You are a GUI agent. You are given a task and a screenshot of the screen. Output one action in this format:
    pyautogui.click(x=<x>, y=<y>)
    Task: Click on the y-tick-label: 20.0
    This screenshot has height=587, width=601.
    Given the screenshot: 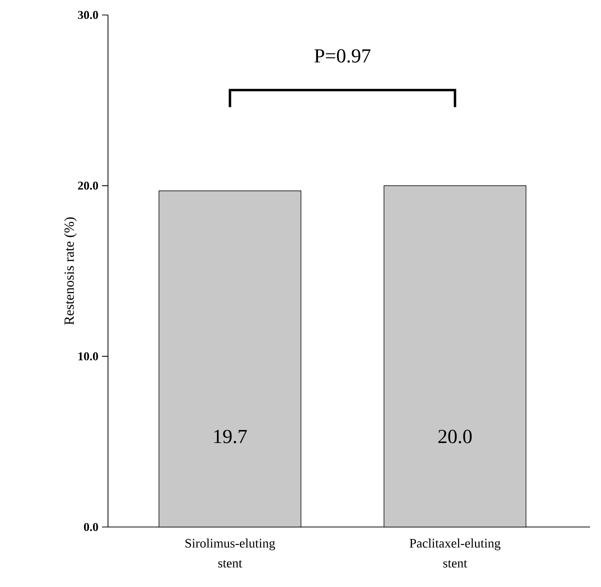 What is the action you would take?
    pyautogui.click(x=88, y=186)
    